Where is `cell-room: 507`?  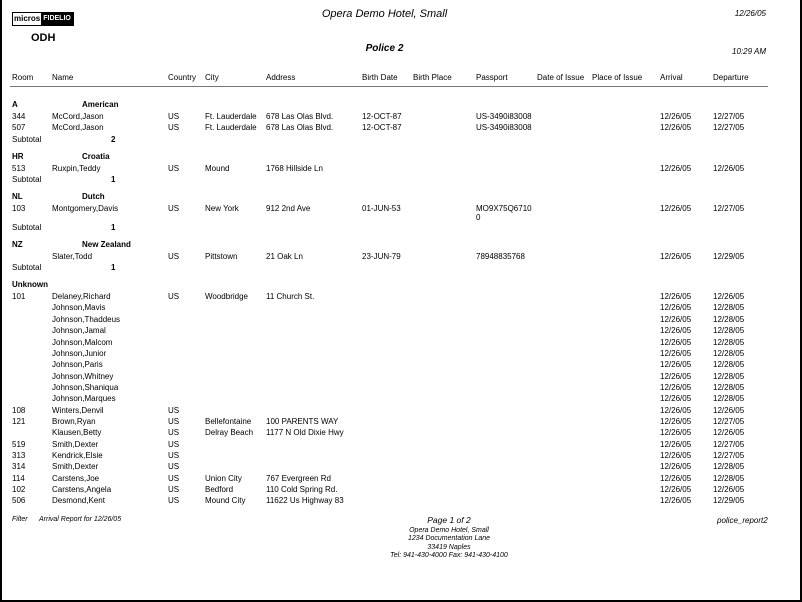 cell-room: 507 is located at coordinates (19, 128).